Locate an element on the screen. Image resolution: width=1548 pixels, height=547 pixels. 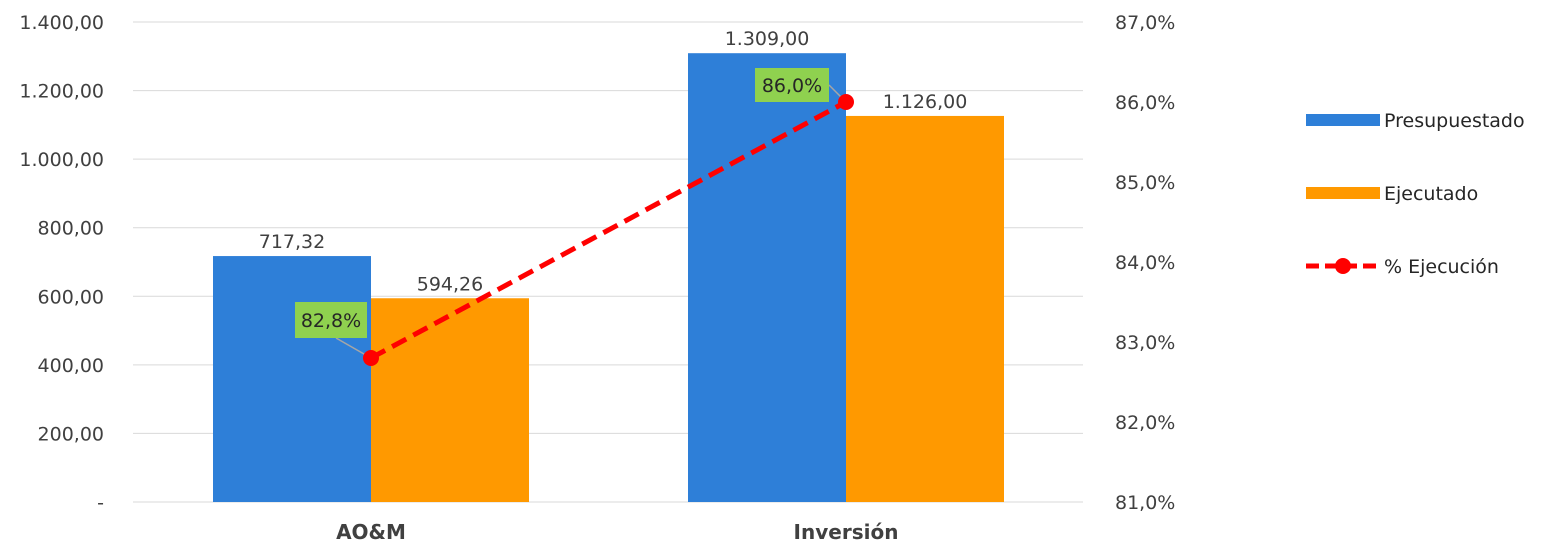
category-label: AO&M is located at coordinates (371, 532).